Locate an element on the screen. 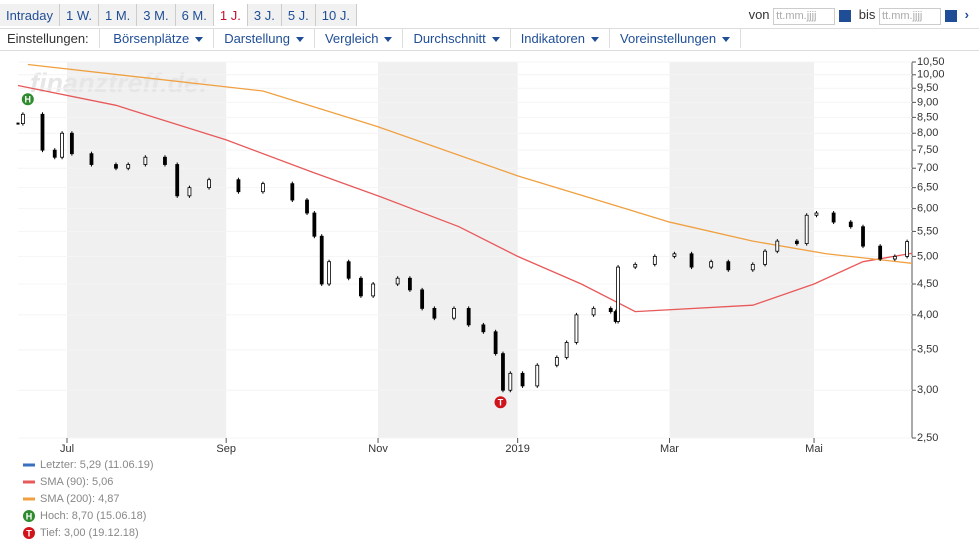 The height and width of the screenshot is (550, 979). period-tab: 3 J. is located at coordinates (264, 15).